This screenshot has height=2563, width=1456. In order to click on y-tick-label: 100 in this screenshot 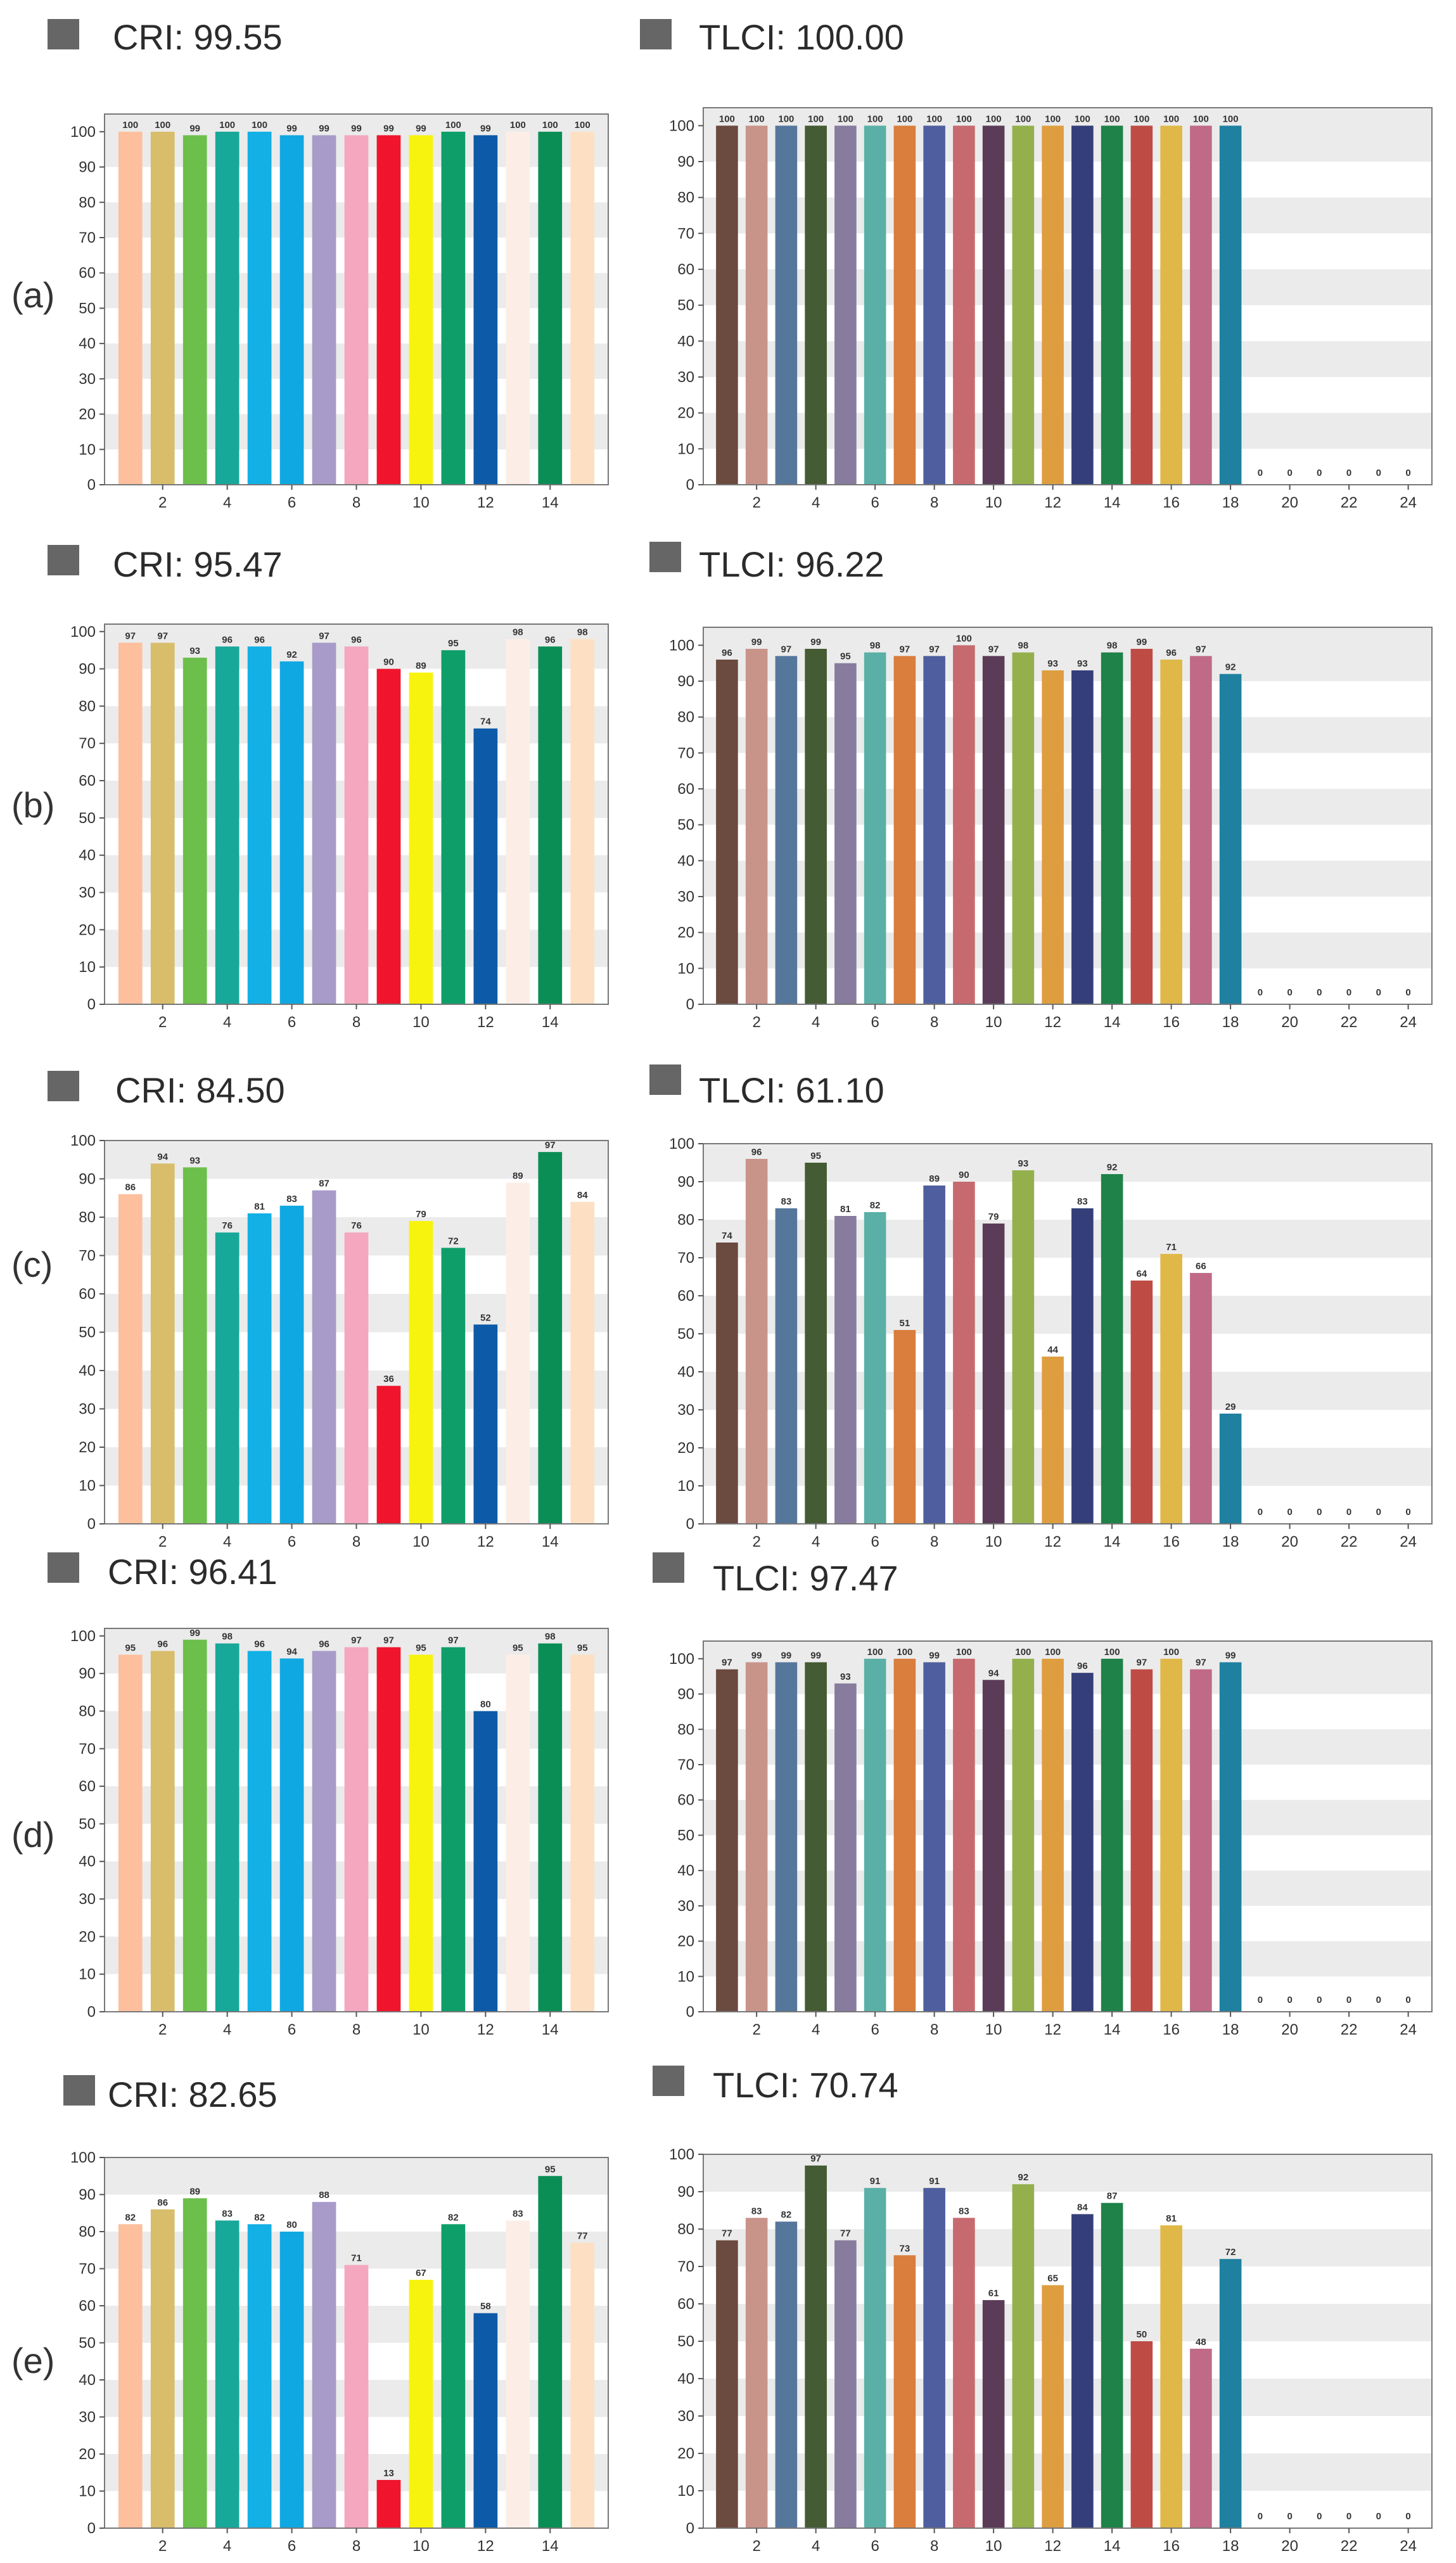, I will do `click(681, 1660)`.